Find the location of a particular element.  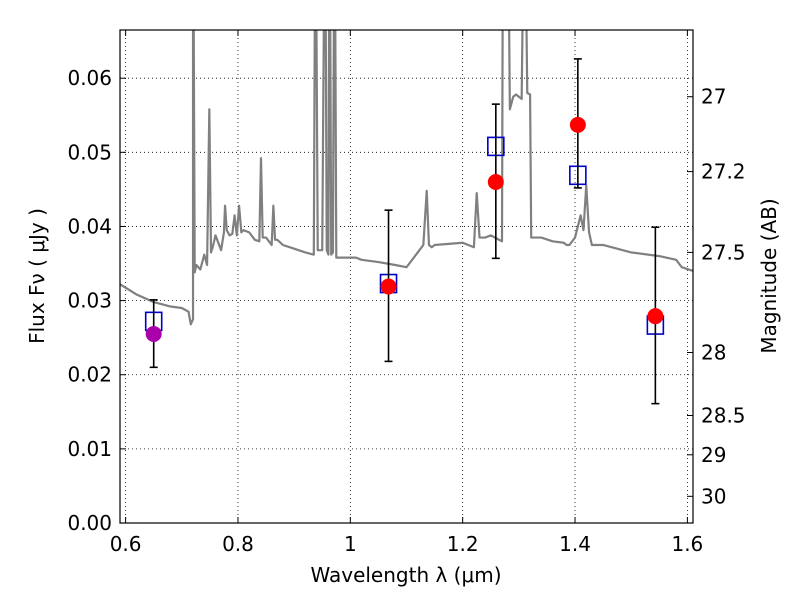

x-tick-label: 1.6 is located at coordinates (687, 544).